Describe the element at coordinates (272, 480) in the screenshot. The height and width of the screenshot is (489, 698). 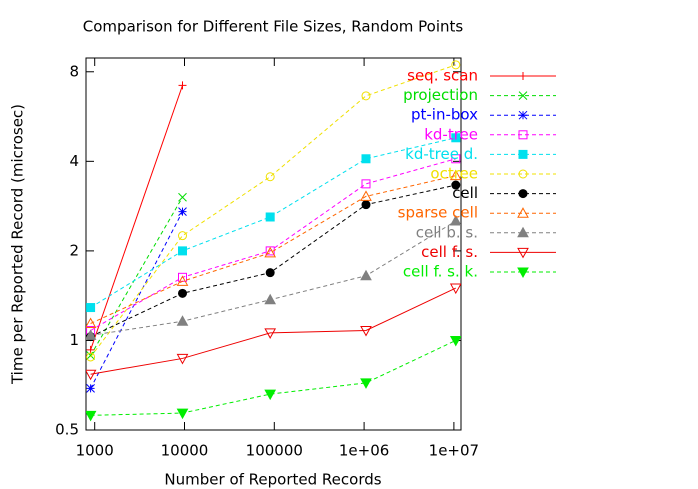
I see `x-axis-label: Number of Reported Records` at that location.